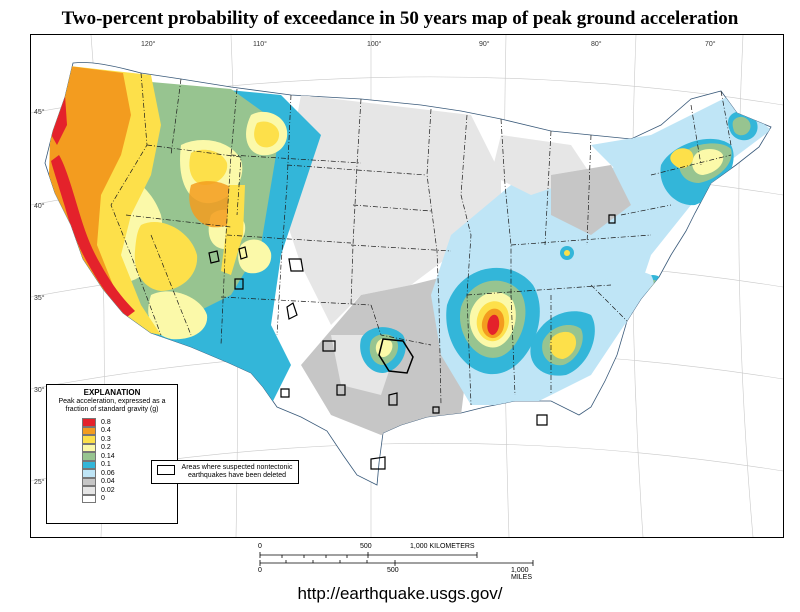 The image size is (800, 612). What do you see at coordinates (39, 206) in the screenshot?
I see `latitude-label: 40°` at bounding box center [39, 206].